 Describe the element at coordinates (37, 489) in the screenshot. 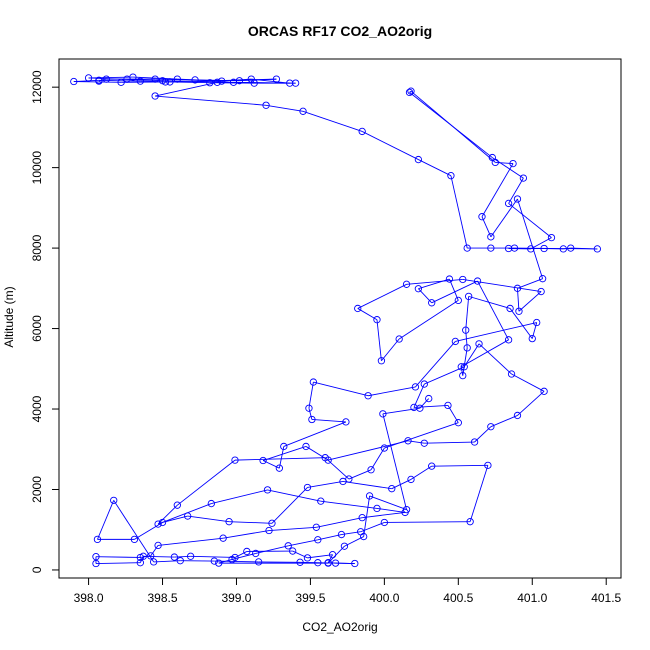

I see `y-tick-label: 2000` at that location.